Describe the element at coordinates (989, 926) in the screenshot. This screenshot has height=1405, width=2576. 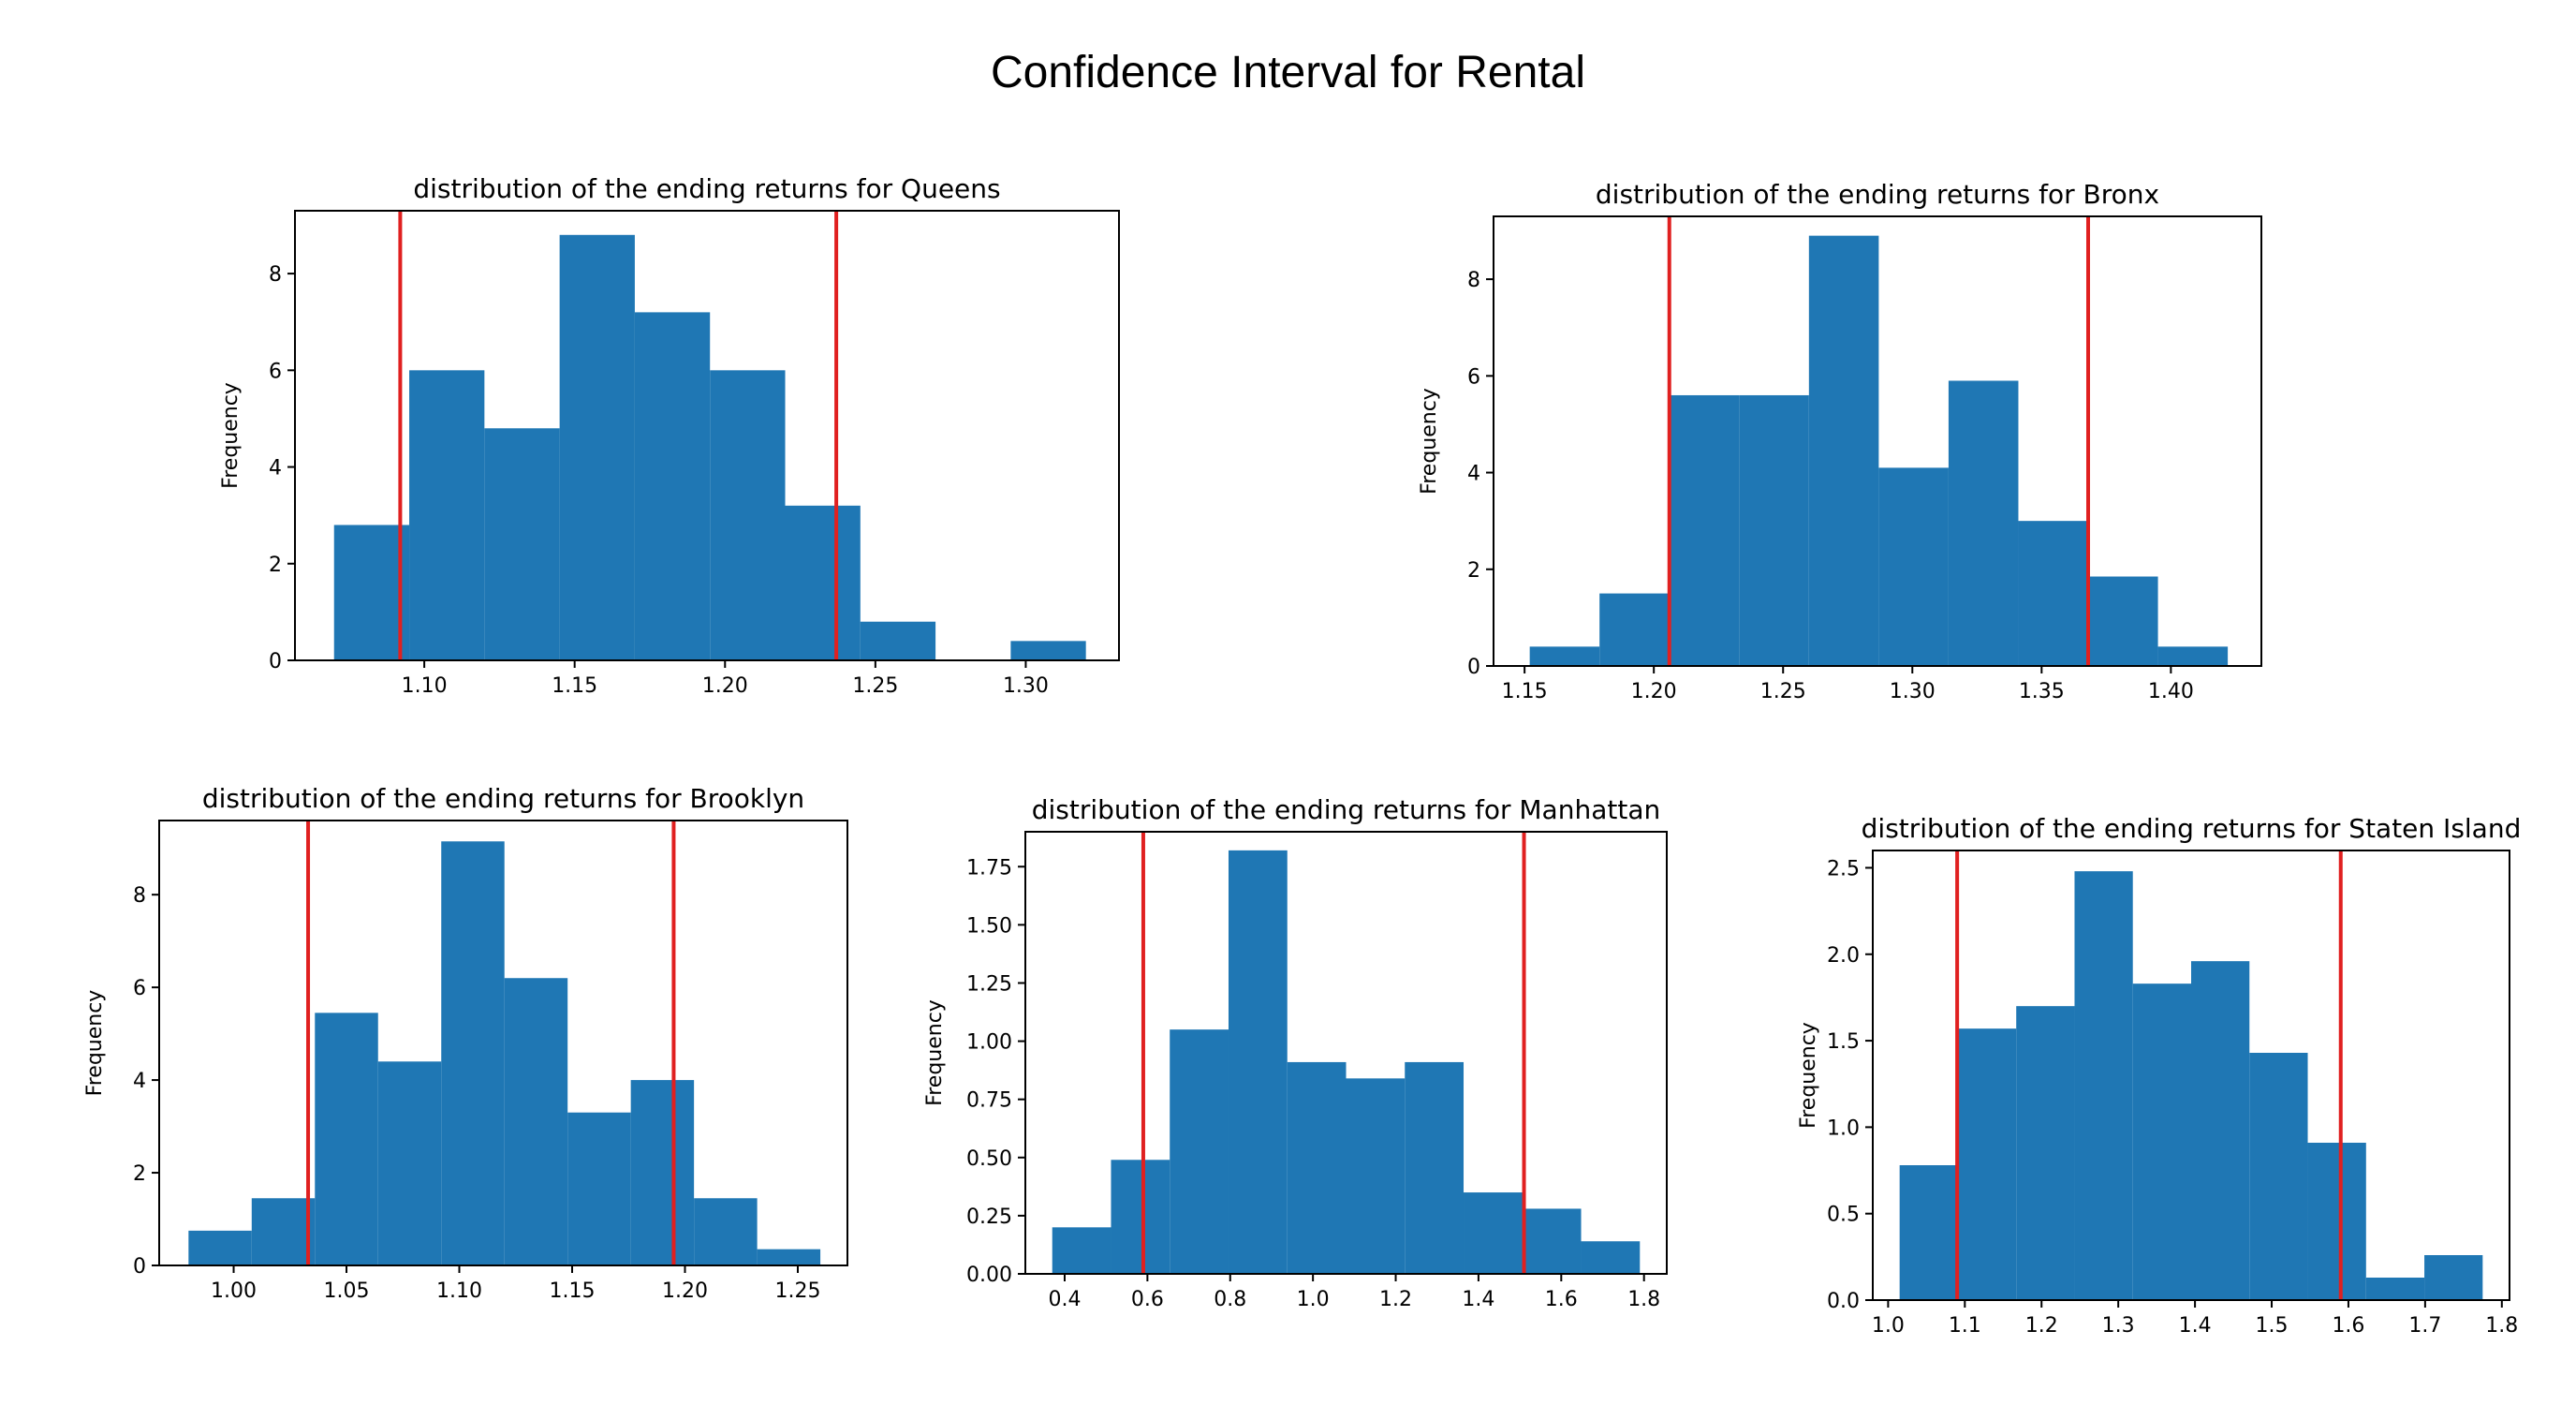
I see `y-tick-label: 1.50` at that location.